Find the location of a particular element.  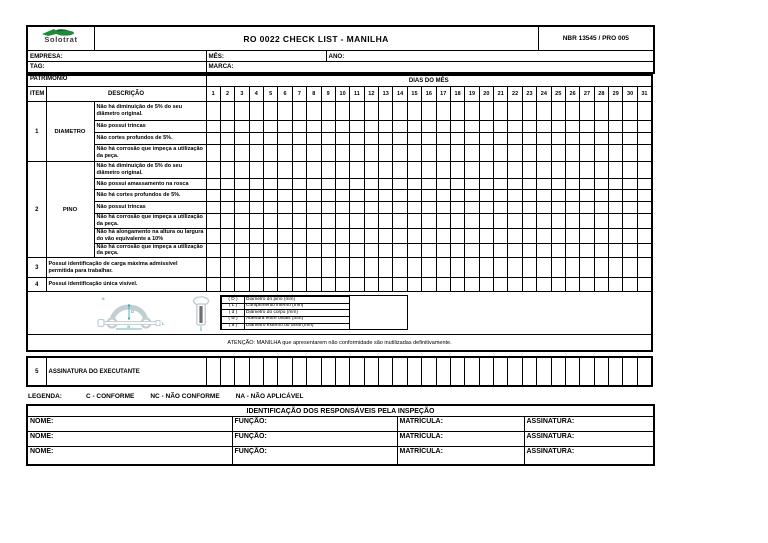

mes-field: MÊS: is located at coordinates (266, 56).